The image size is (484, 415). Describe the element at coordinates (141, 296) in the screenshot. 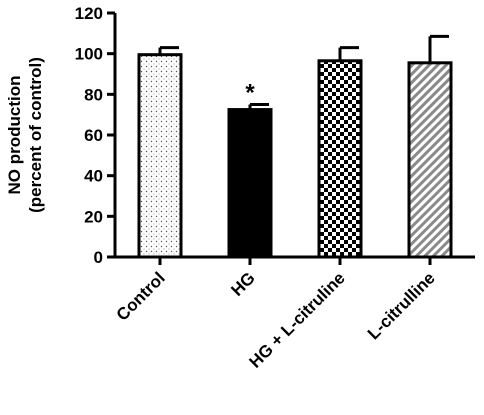

I see `x-tick-label: Control` at that location.